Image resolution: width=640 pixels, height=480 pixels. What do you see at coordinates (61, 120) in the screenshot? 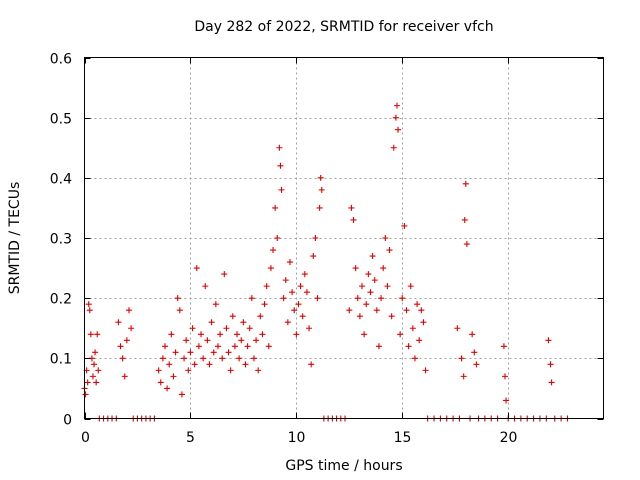
I see `y-tick-label: 0.5` at bounding box center [61, 120].